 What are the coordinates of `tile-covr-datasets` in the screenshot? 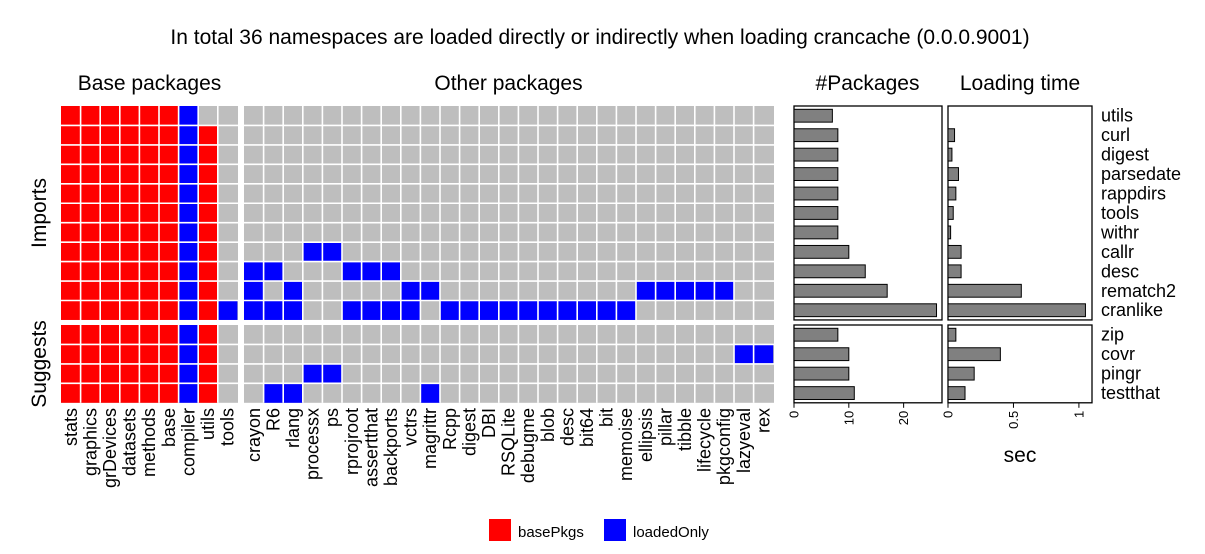 It's located at (129, 354).